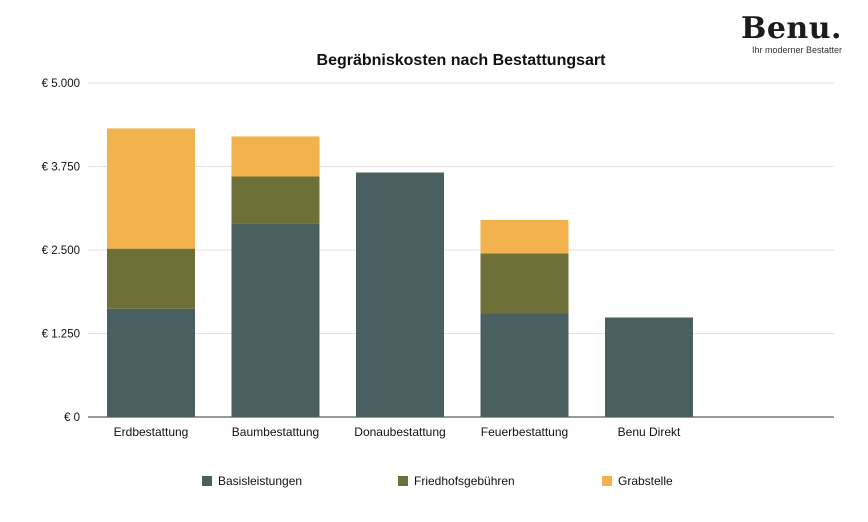  I want to click on y-tick-label: € 0, so click(72, 418).